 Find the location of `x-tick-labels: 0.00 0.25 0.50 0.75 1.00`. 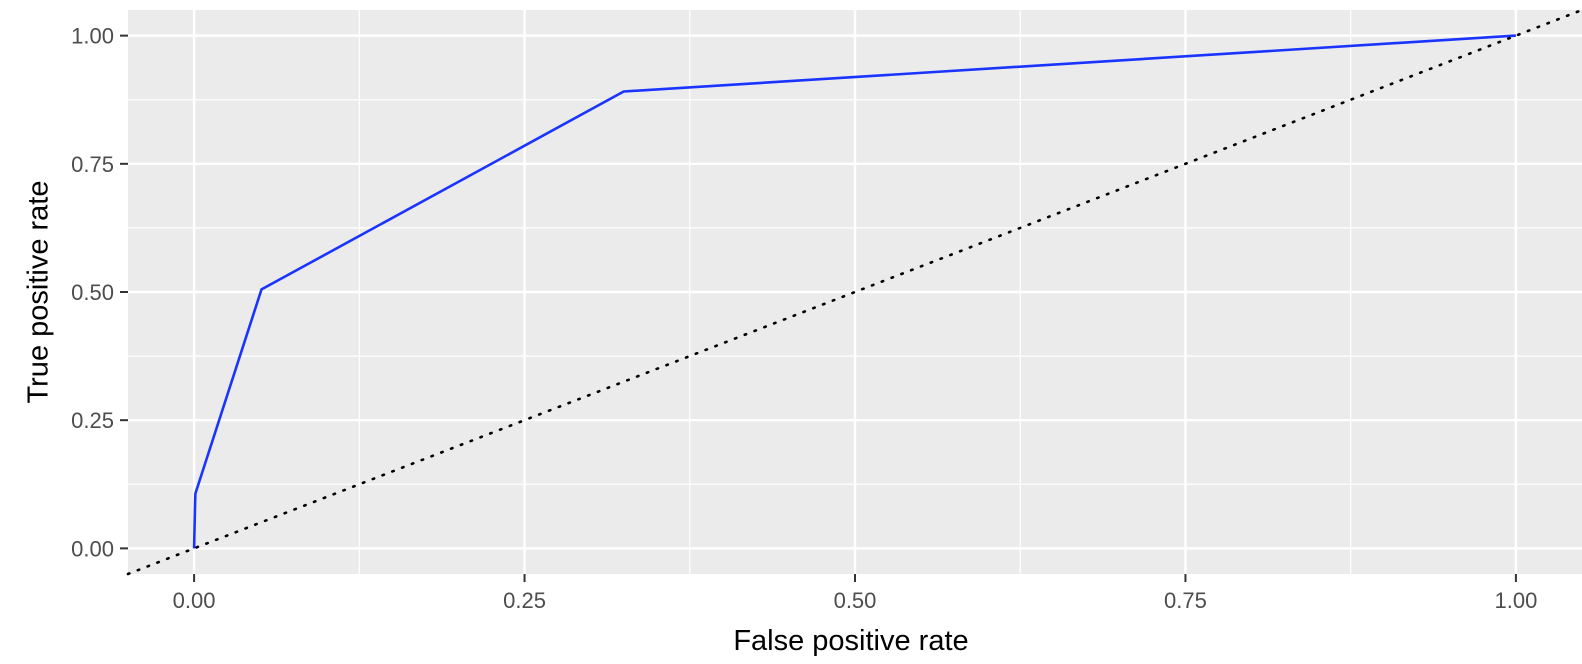

x-tick-labels: 0.00 0.25 0.50 0.75 1.00 is located at coordinates (855, 600).